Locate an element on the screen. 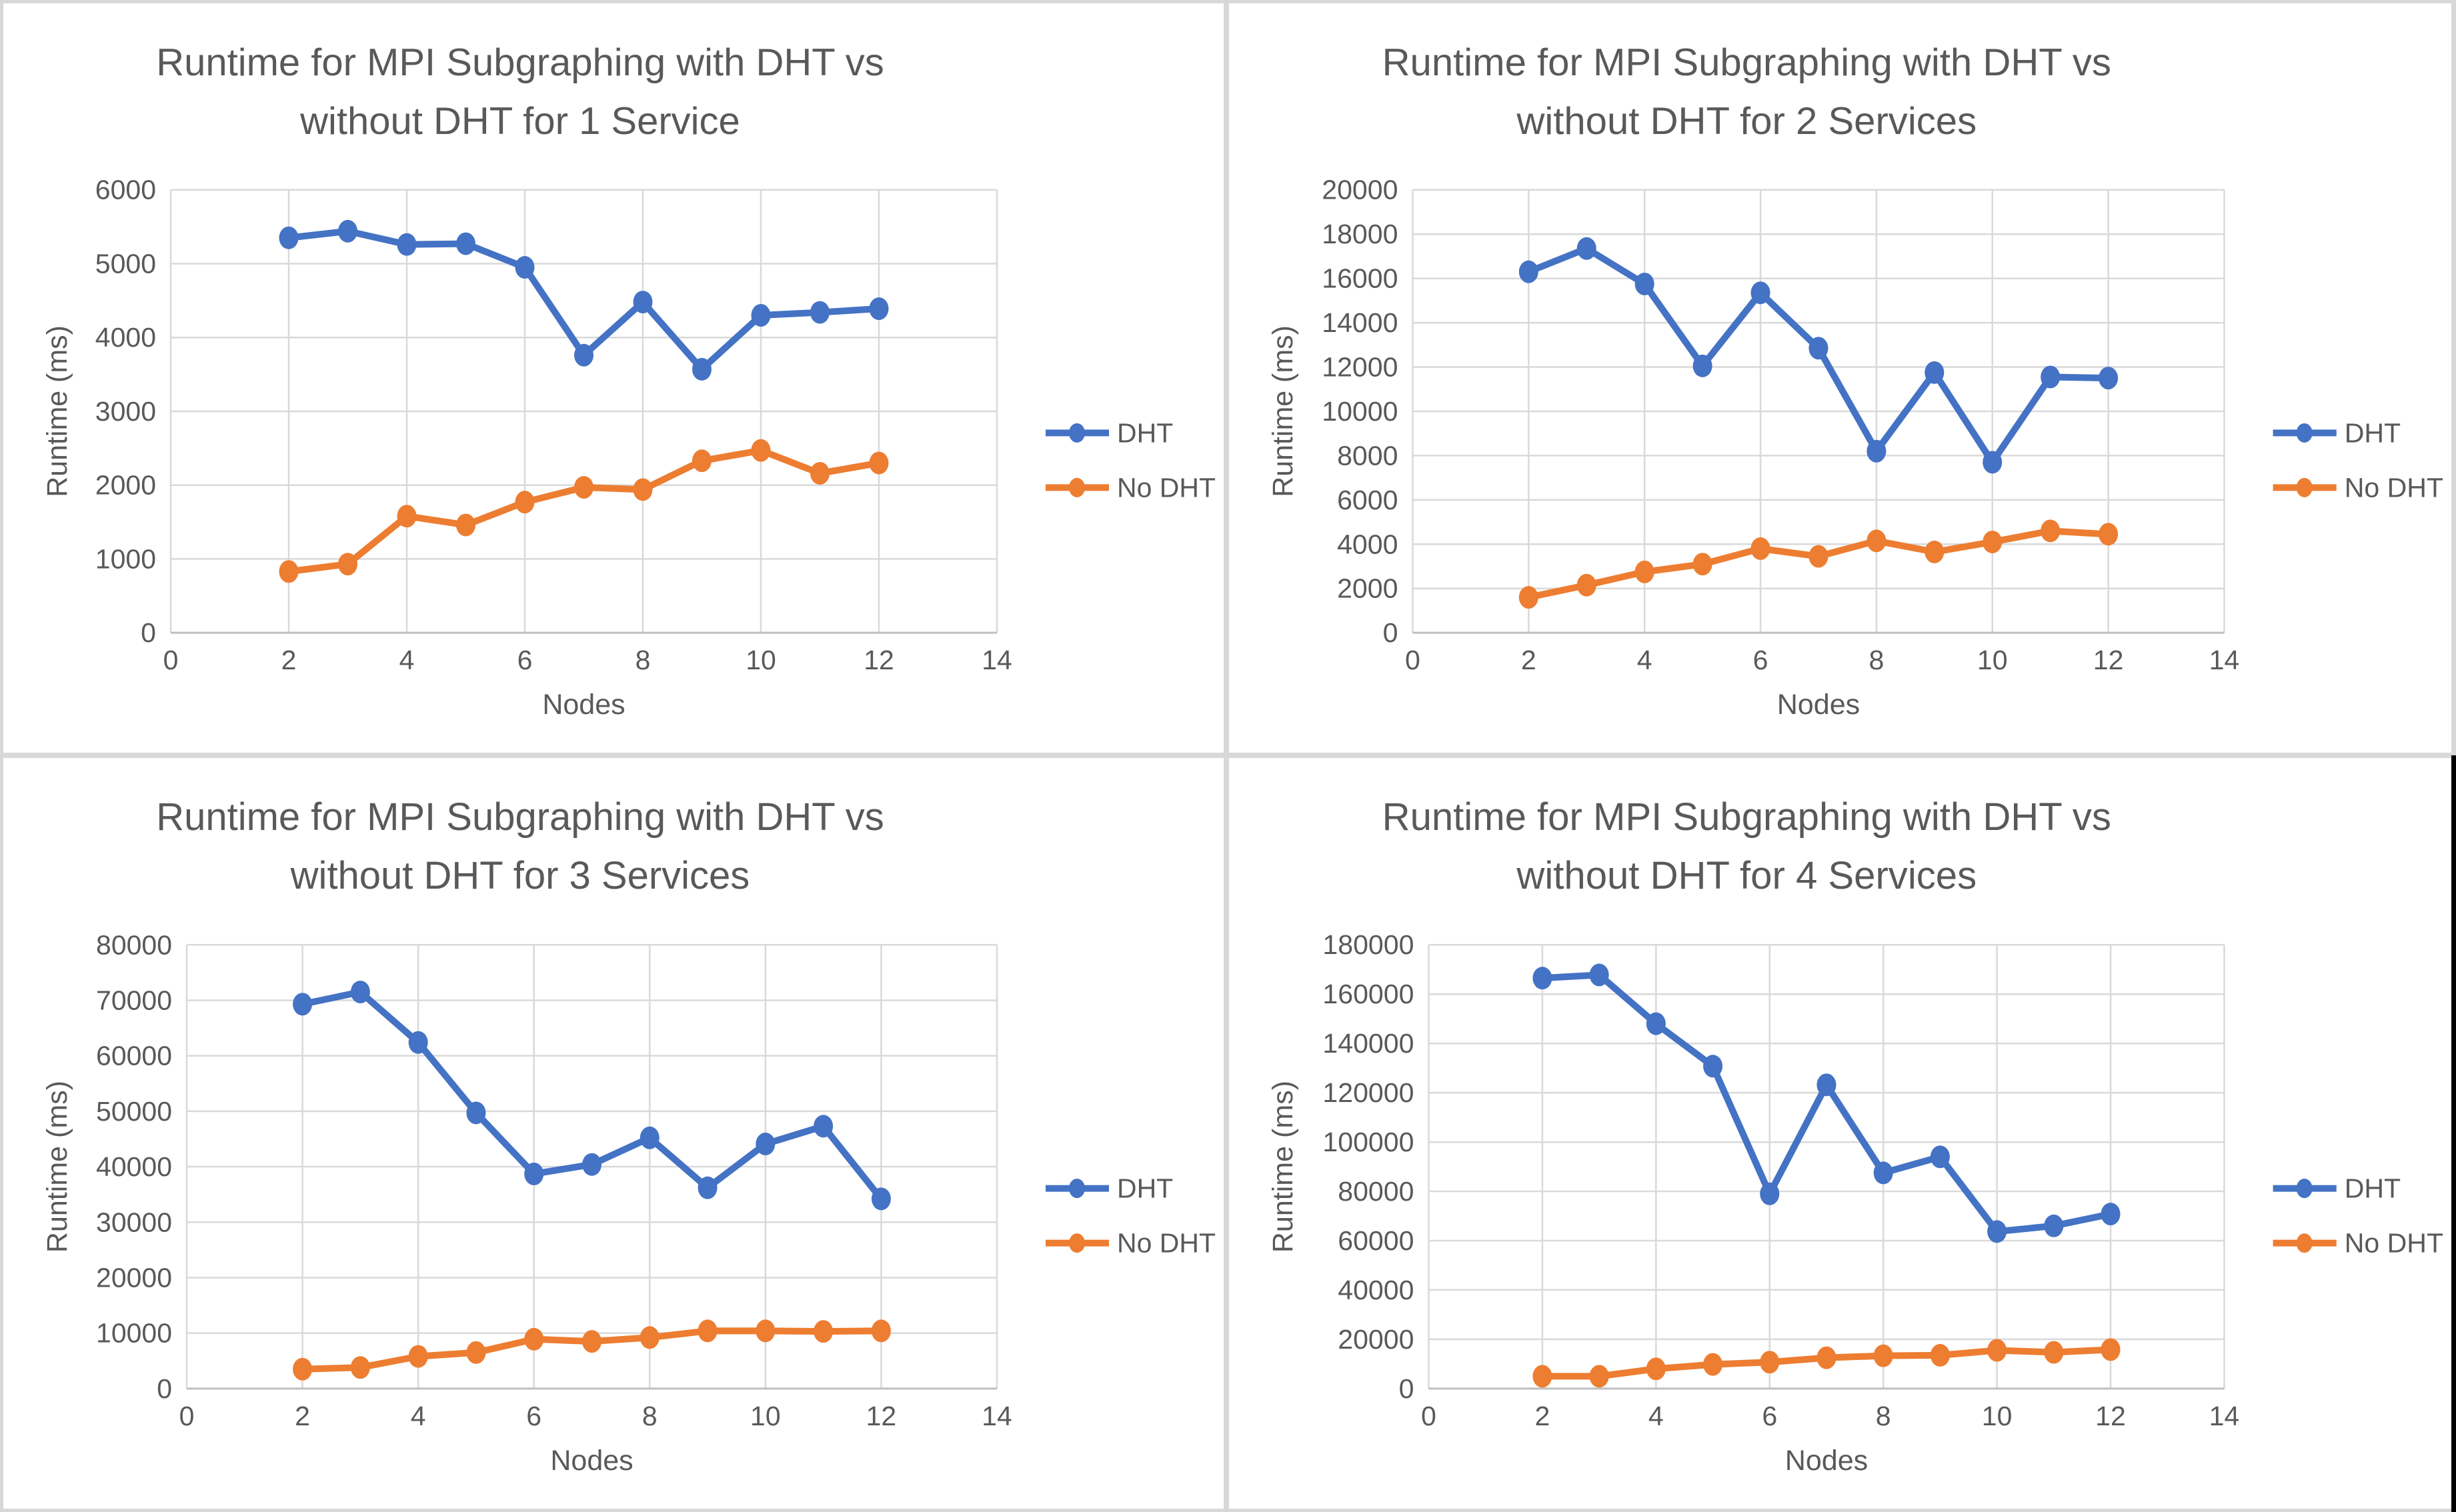 The width and height of the screenshot is (2456, 1512). y-tick-label: 30000 is located at coordinates (134, 1222).